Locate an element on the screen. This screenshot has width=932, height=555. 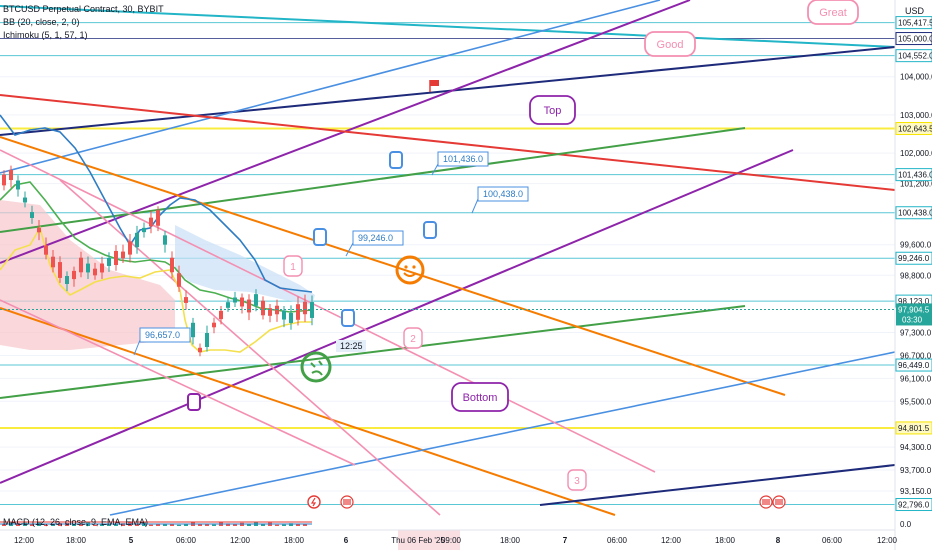
y-tick-label: 93,150.0 is located at coordinates (916, 491).